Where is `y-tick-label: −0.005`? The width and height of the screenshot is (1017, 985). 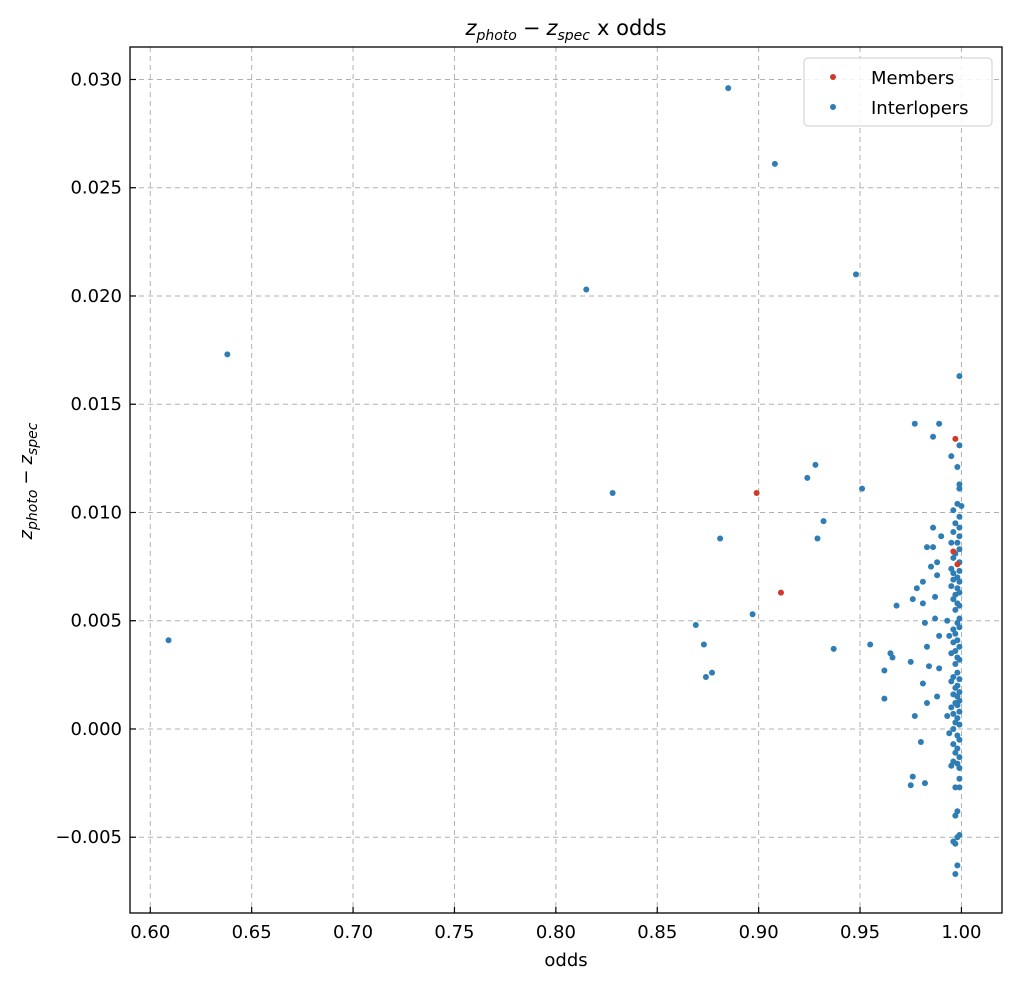
y-tick-label: −0.005 is located at coordinates (88, 837).